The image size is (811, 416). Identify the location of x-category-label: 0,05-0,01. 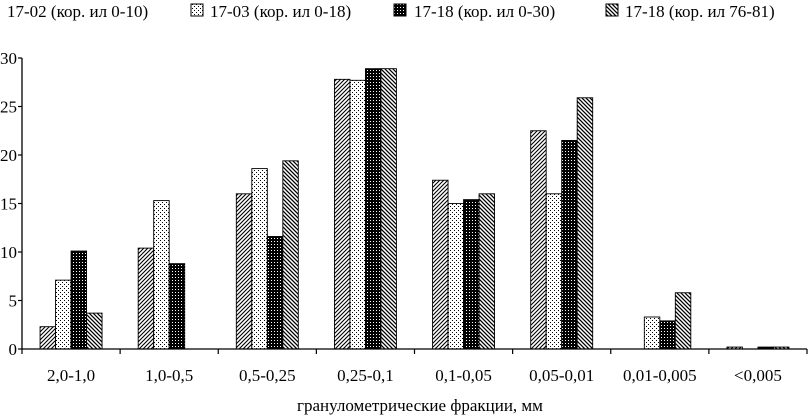
(561, 375).